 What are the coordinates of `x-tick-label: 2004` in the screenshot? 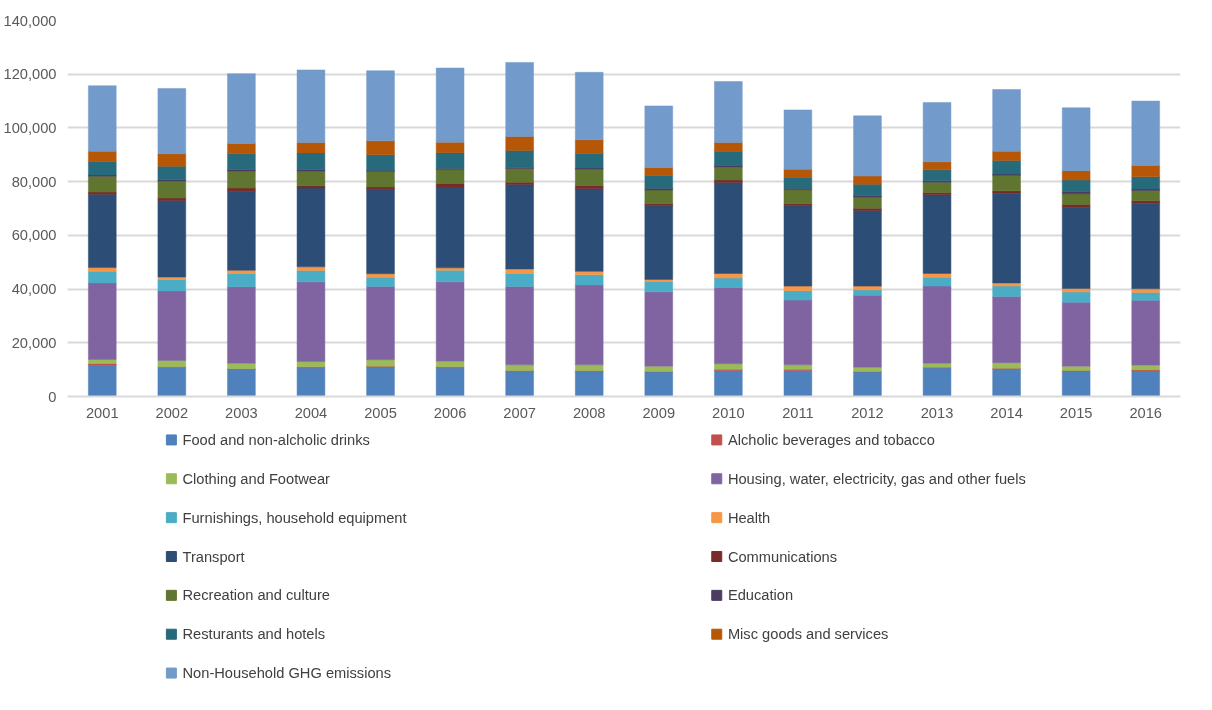 It's located at (311, 412).